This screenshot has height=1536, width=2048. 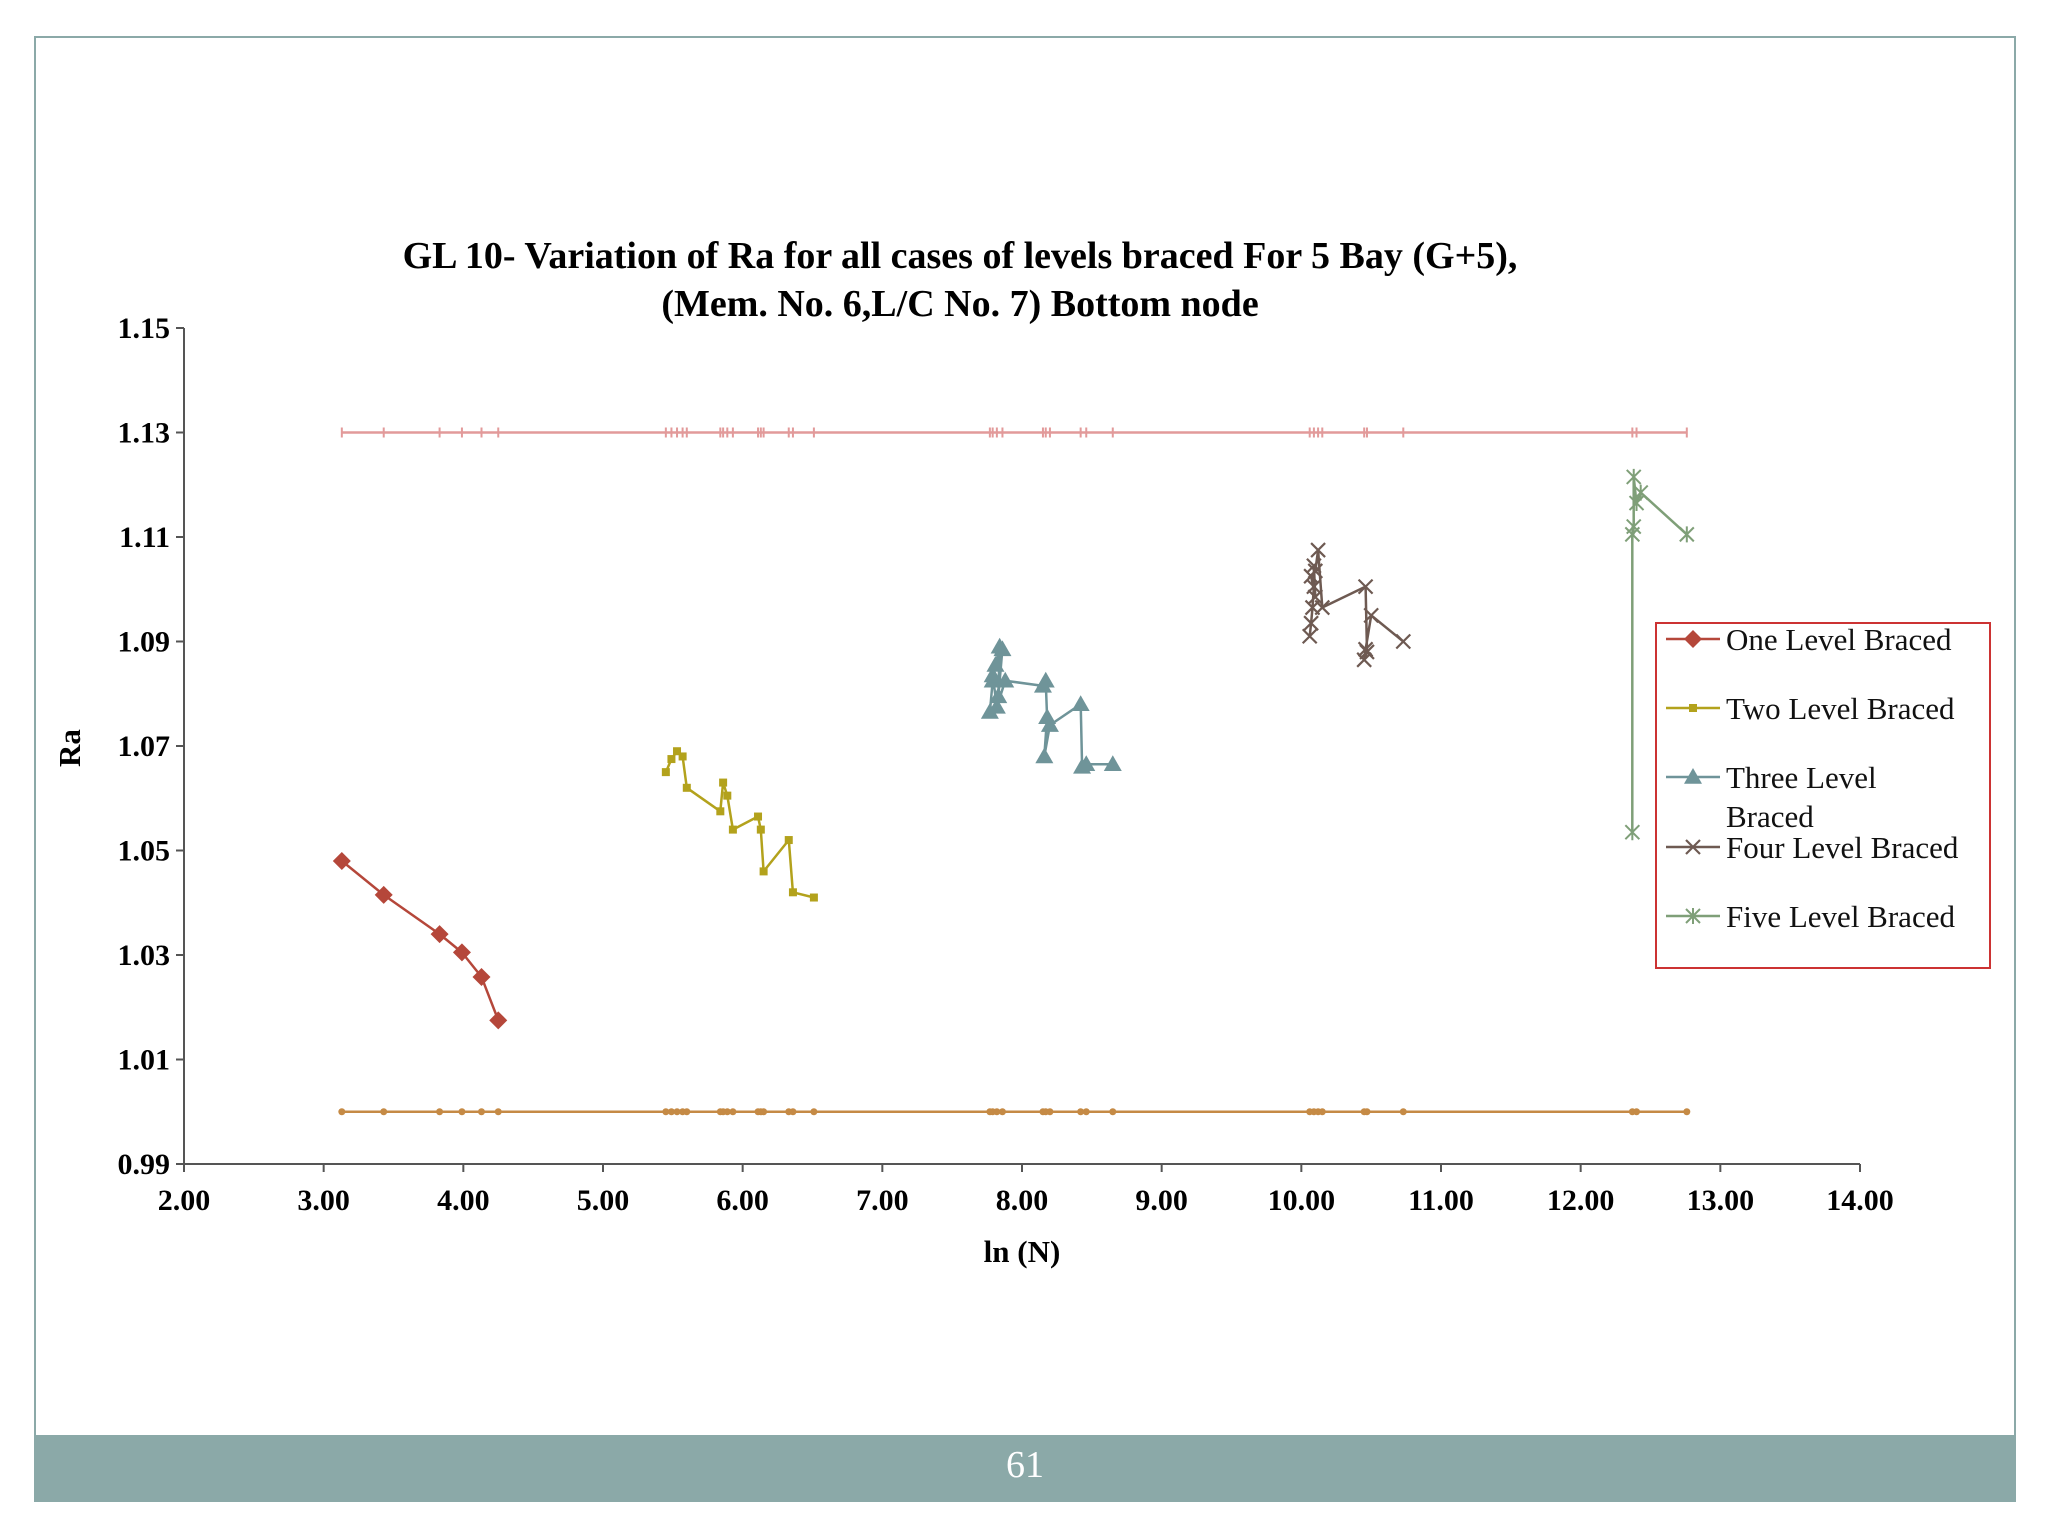 I want to click on series-upper-limit, so click(x=1014, y=432).